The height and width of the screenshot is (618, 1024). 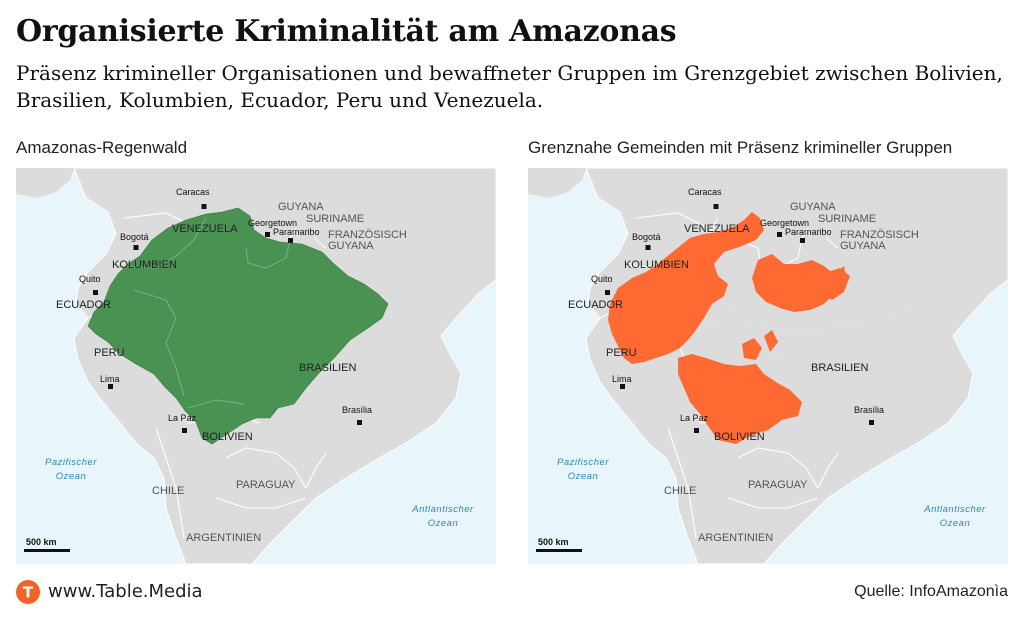 What do you see at coordinates (832, 284) in the screenshot?
I see `presence-area-guiana-coast` at bounding box center [832, 284].